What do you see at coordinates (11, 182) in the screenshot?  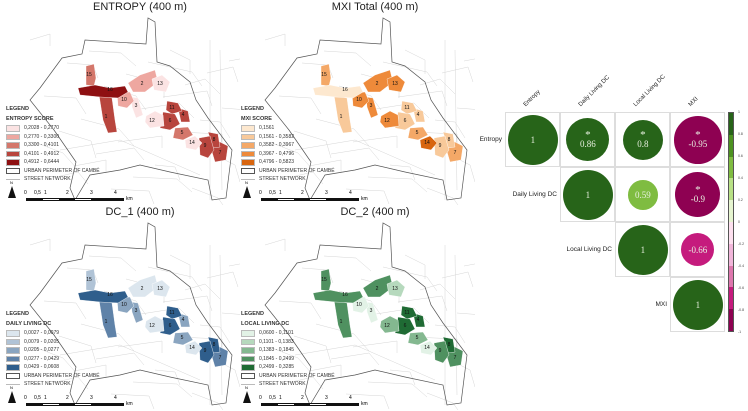 I see `north-label: N` at bounding box center [11, 182].